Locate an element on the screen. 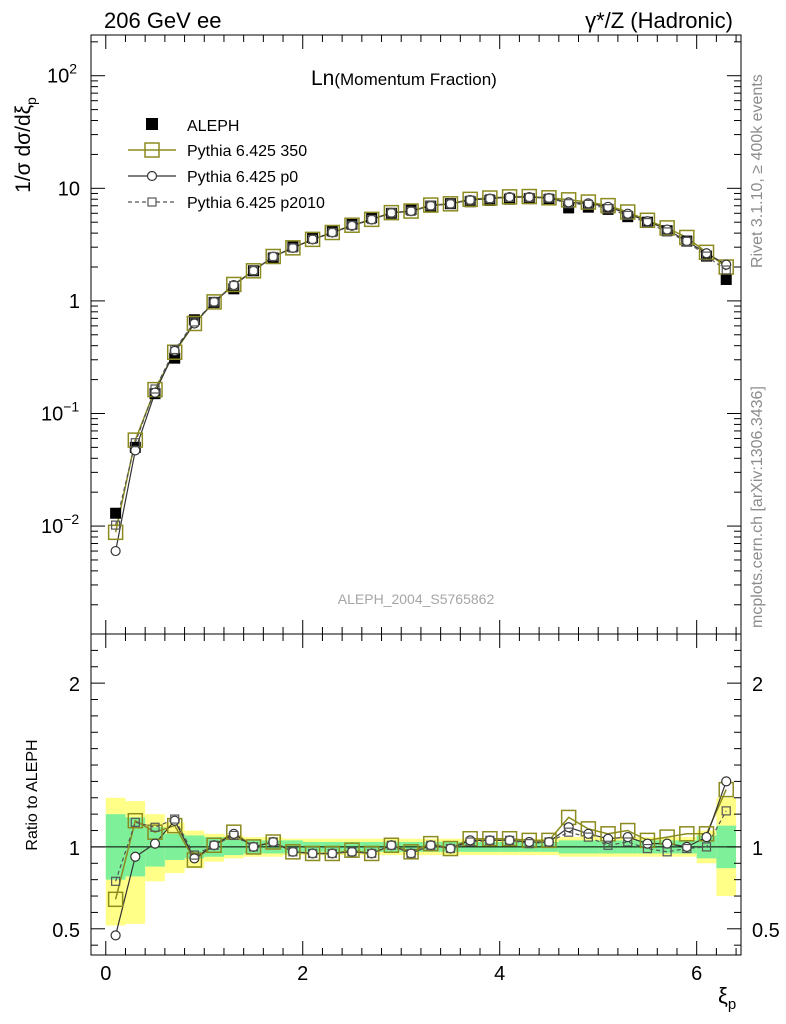 Image resolution: width=786 pixels, height=1024 pixels. ratio-y-tick-label-right: 0.5 is located at coordinates (766, 931).